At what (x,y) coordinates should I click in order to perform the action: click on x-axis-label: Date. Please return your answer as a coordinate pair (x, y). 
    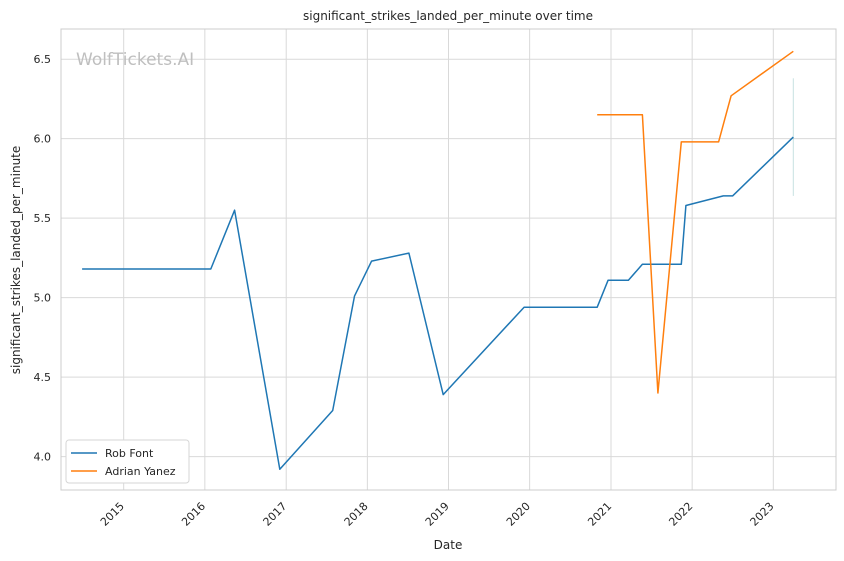
    Looking at the image, I should click on (448, 545).